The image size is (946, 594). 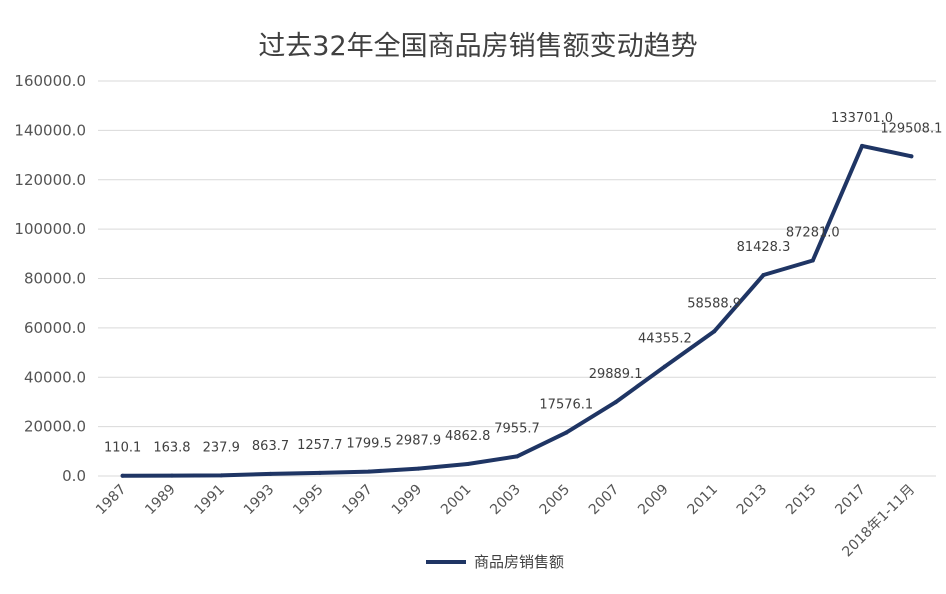 I want to click on y-tick-label: 80000.0, so click(x=55, y=279).